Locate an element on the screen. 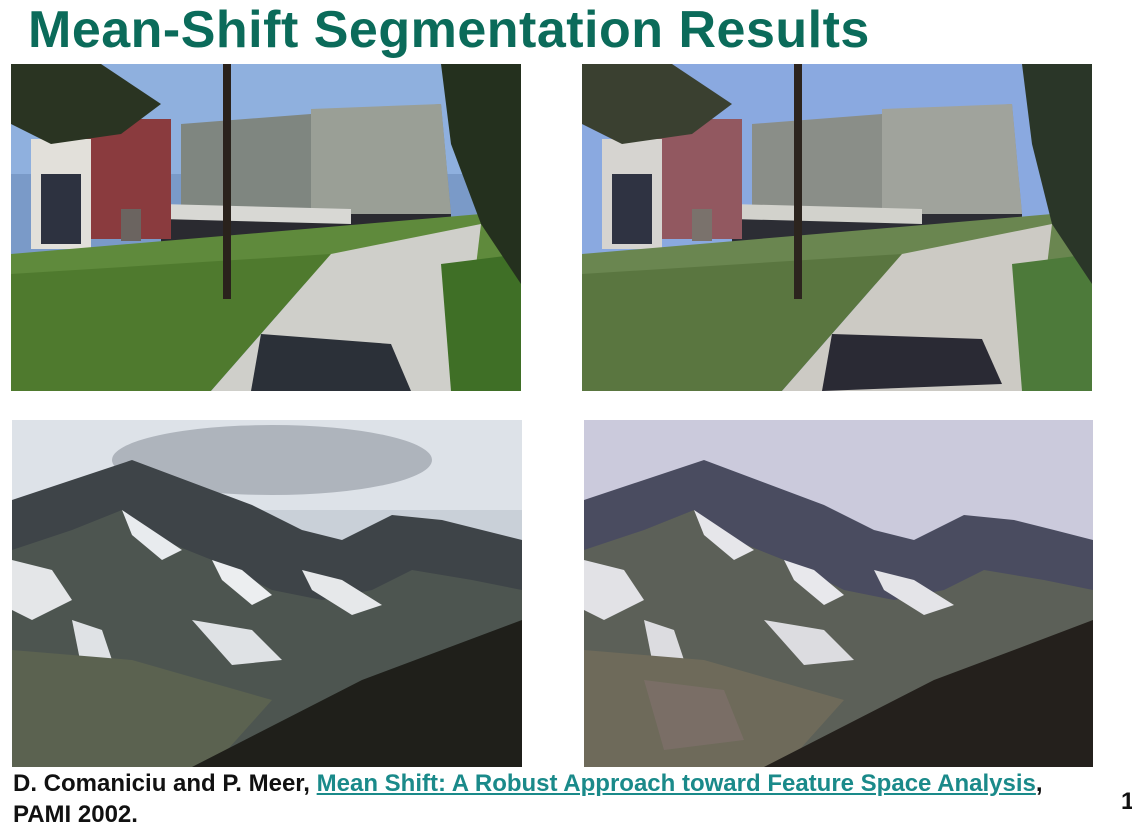 The height and width of the screenshot is (836, 1132). citation-authors: D. Comaniciu and P. Meer, is located at coordinates (165, 783).